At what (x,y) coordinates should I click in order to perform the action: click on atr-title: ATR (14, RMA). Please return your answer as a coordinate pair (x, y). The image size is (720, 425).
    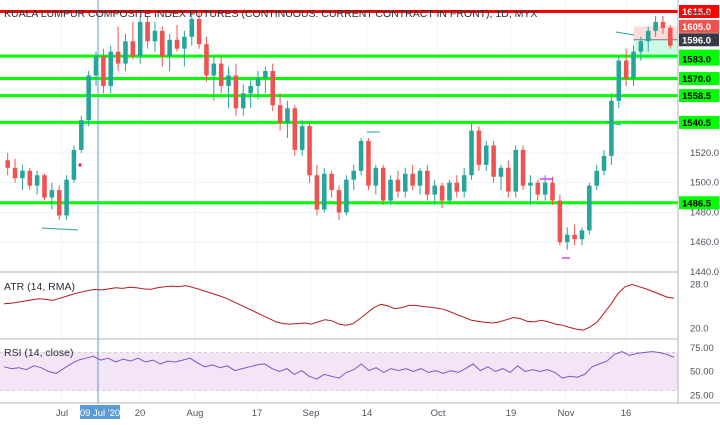
    Looking at the image, I should click on (39, 287).